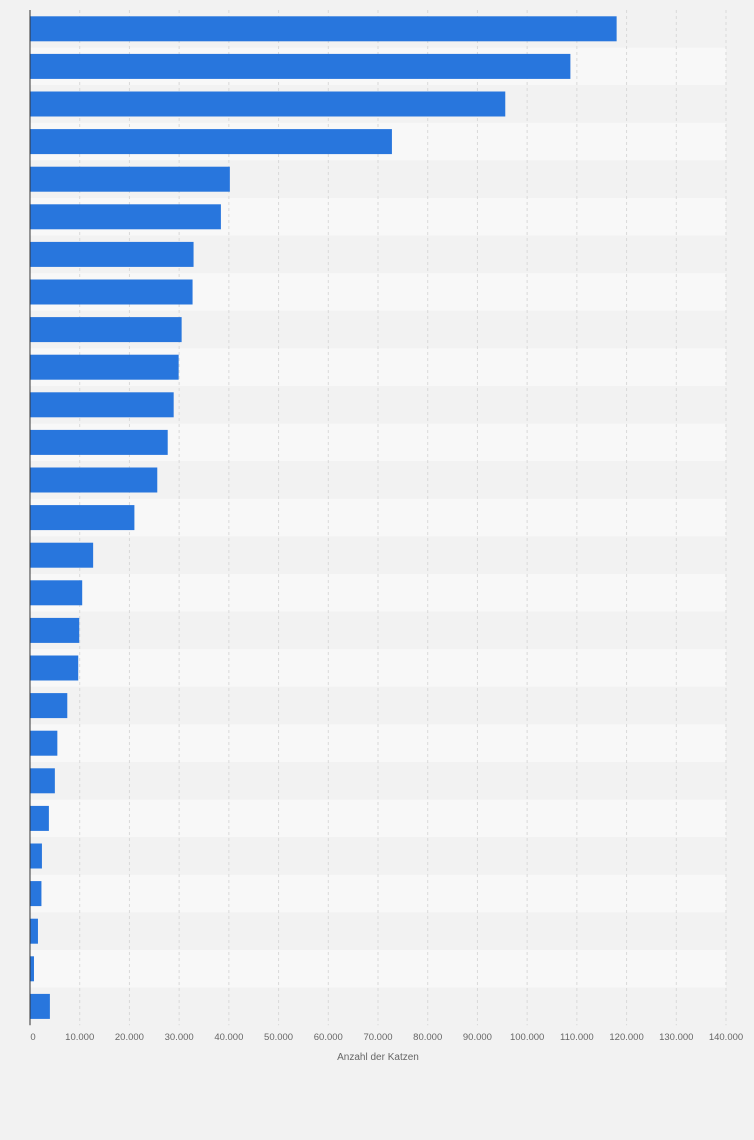  What do you see at coordinates (577, 1037) in the screenshot?
I see `x-tick-label: 110.000` at bounding box center [577, 1037].